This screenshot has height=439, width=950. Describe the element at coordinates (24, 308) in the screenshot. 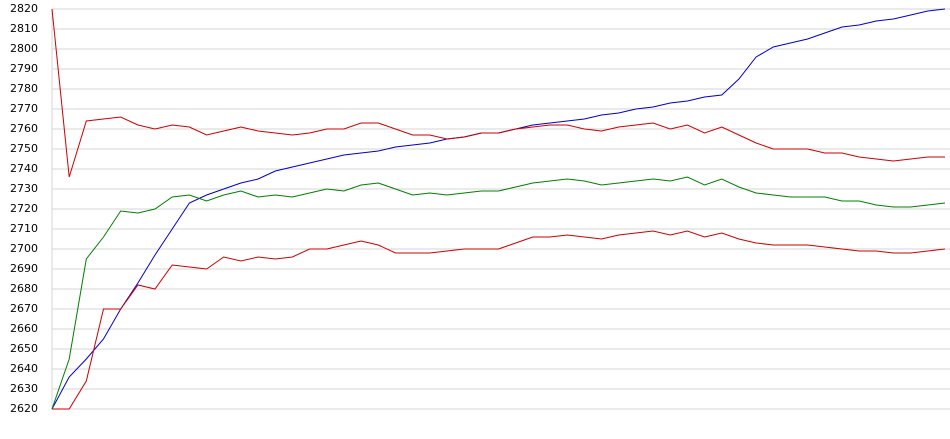

I see `y-tick-label: 2670` at that location.